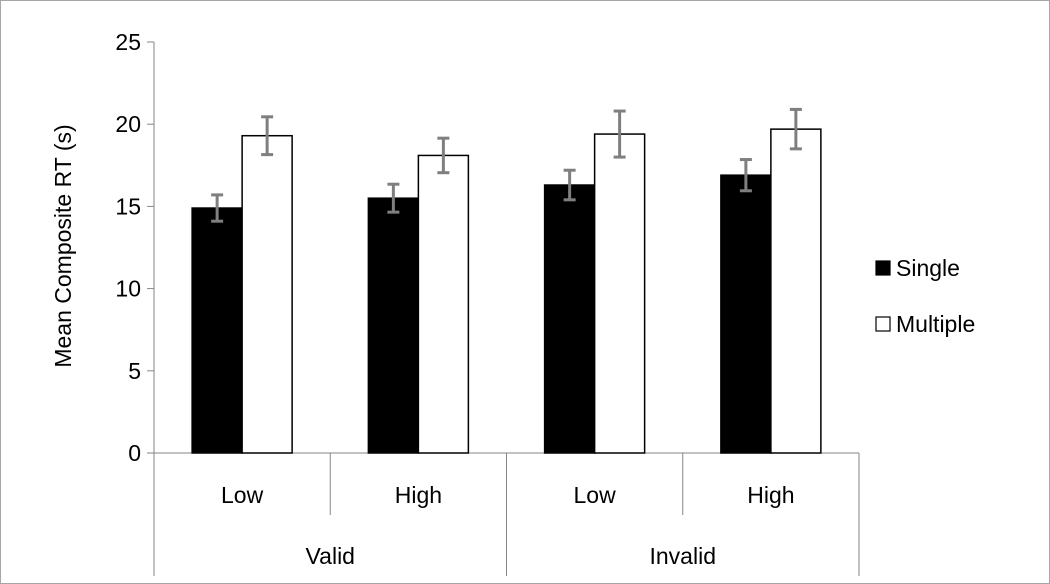  I want to click on y-tick-label: 0, so click(134, 453).